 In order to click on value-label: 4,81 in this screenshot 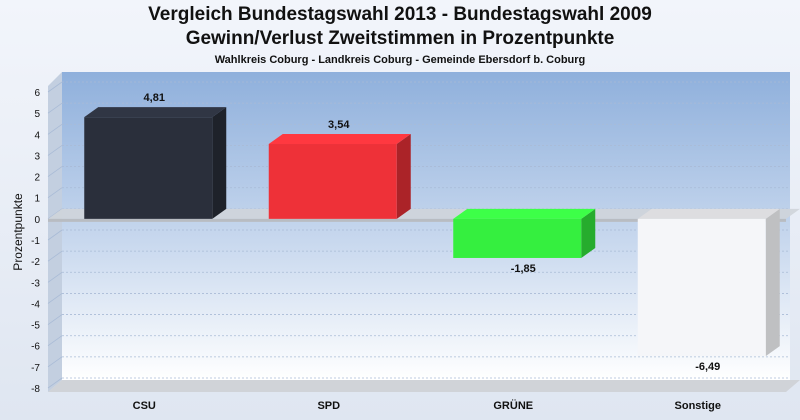, I will do `click(154, 98)`.